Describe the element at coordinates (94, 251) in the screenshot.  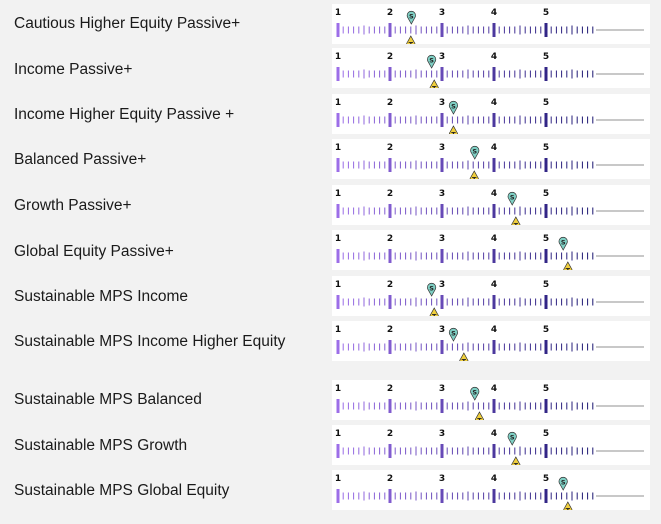
I see `row-label: Global Equity Passive+` at that location.